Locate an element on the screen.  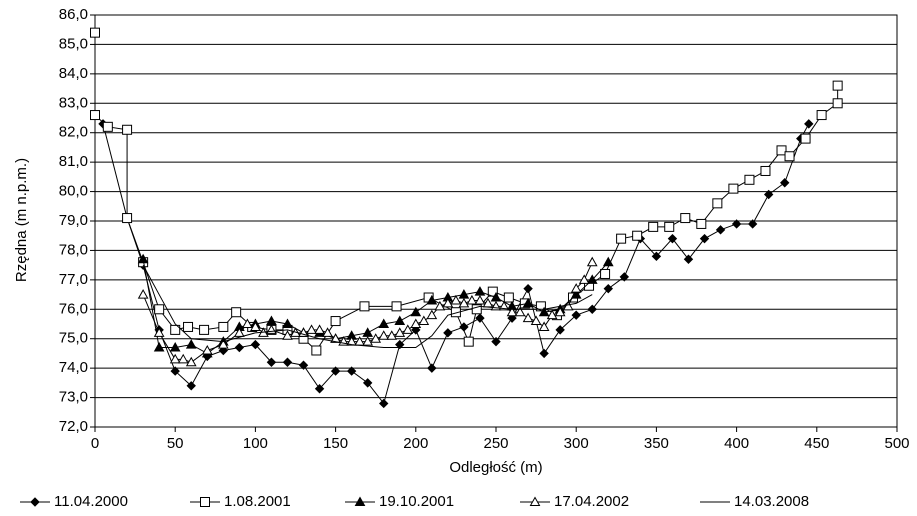
x-tick-label: 450 is located at coordinates (816, 443).